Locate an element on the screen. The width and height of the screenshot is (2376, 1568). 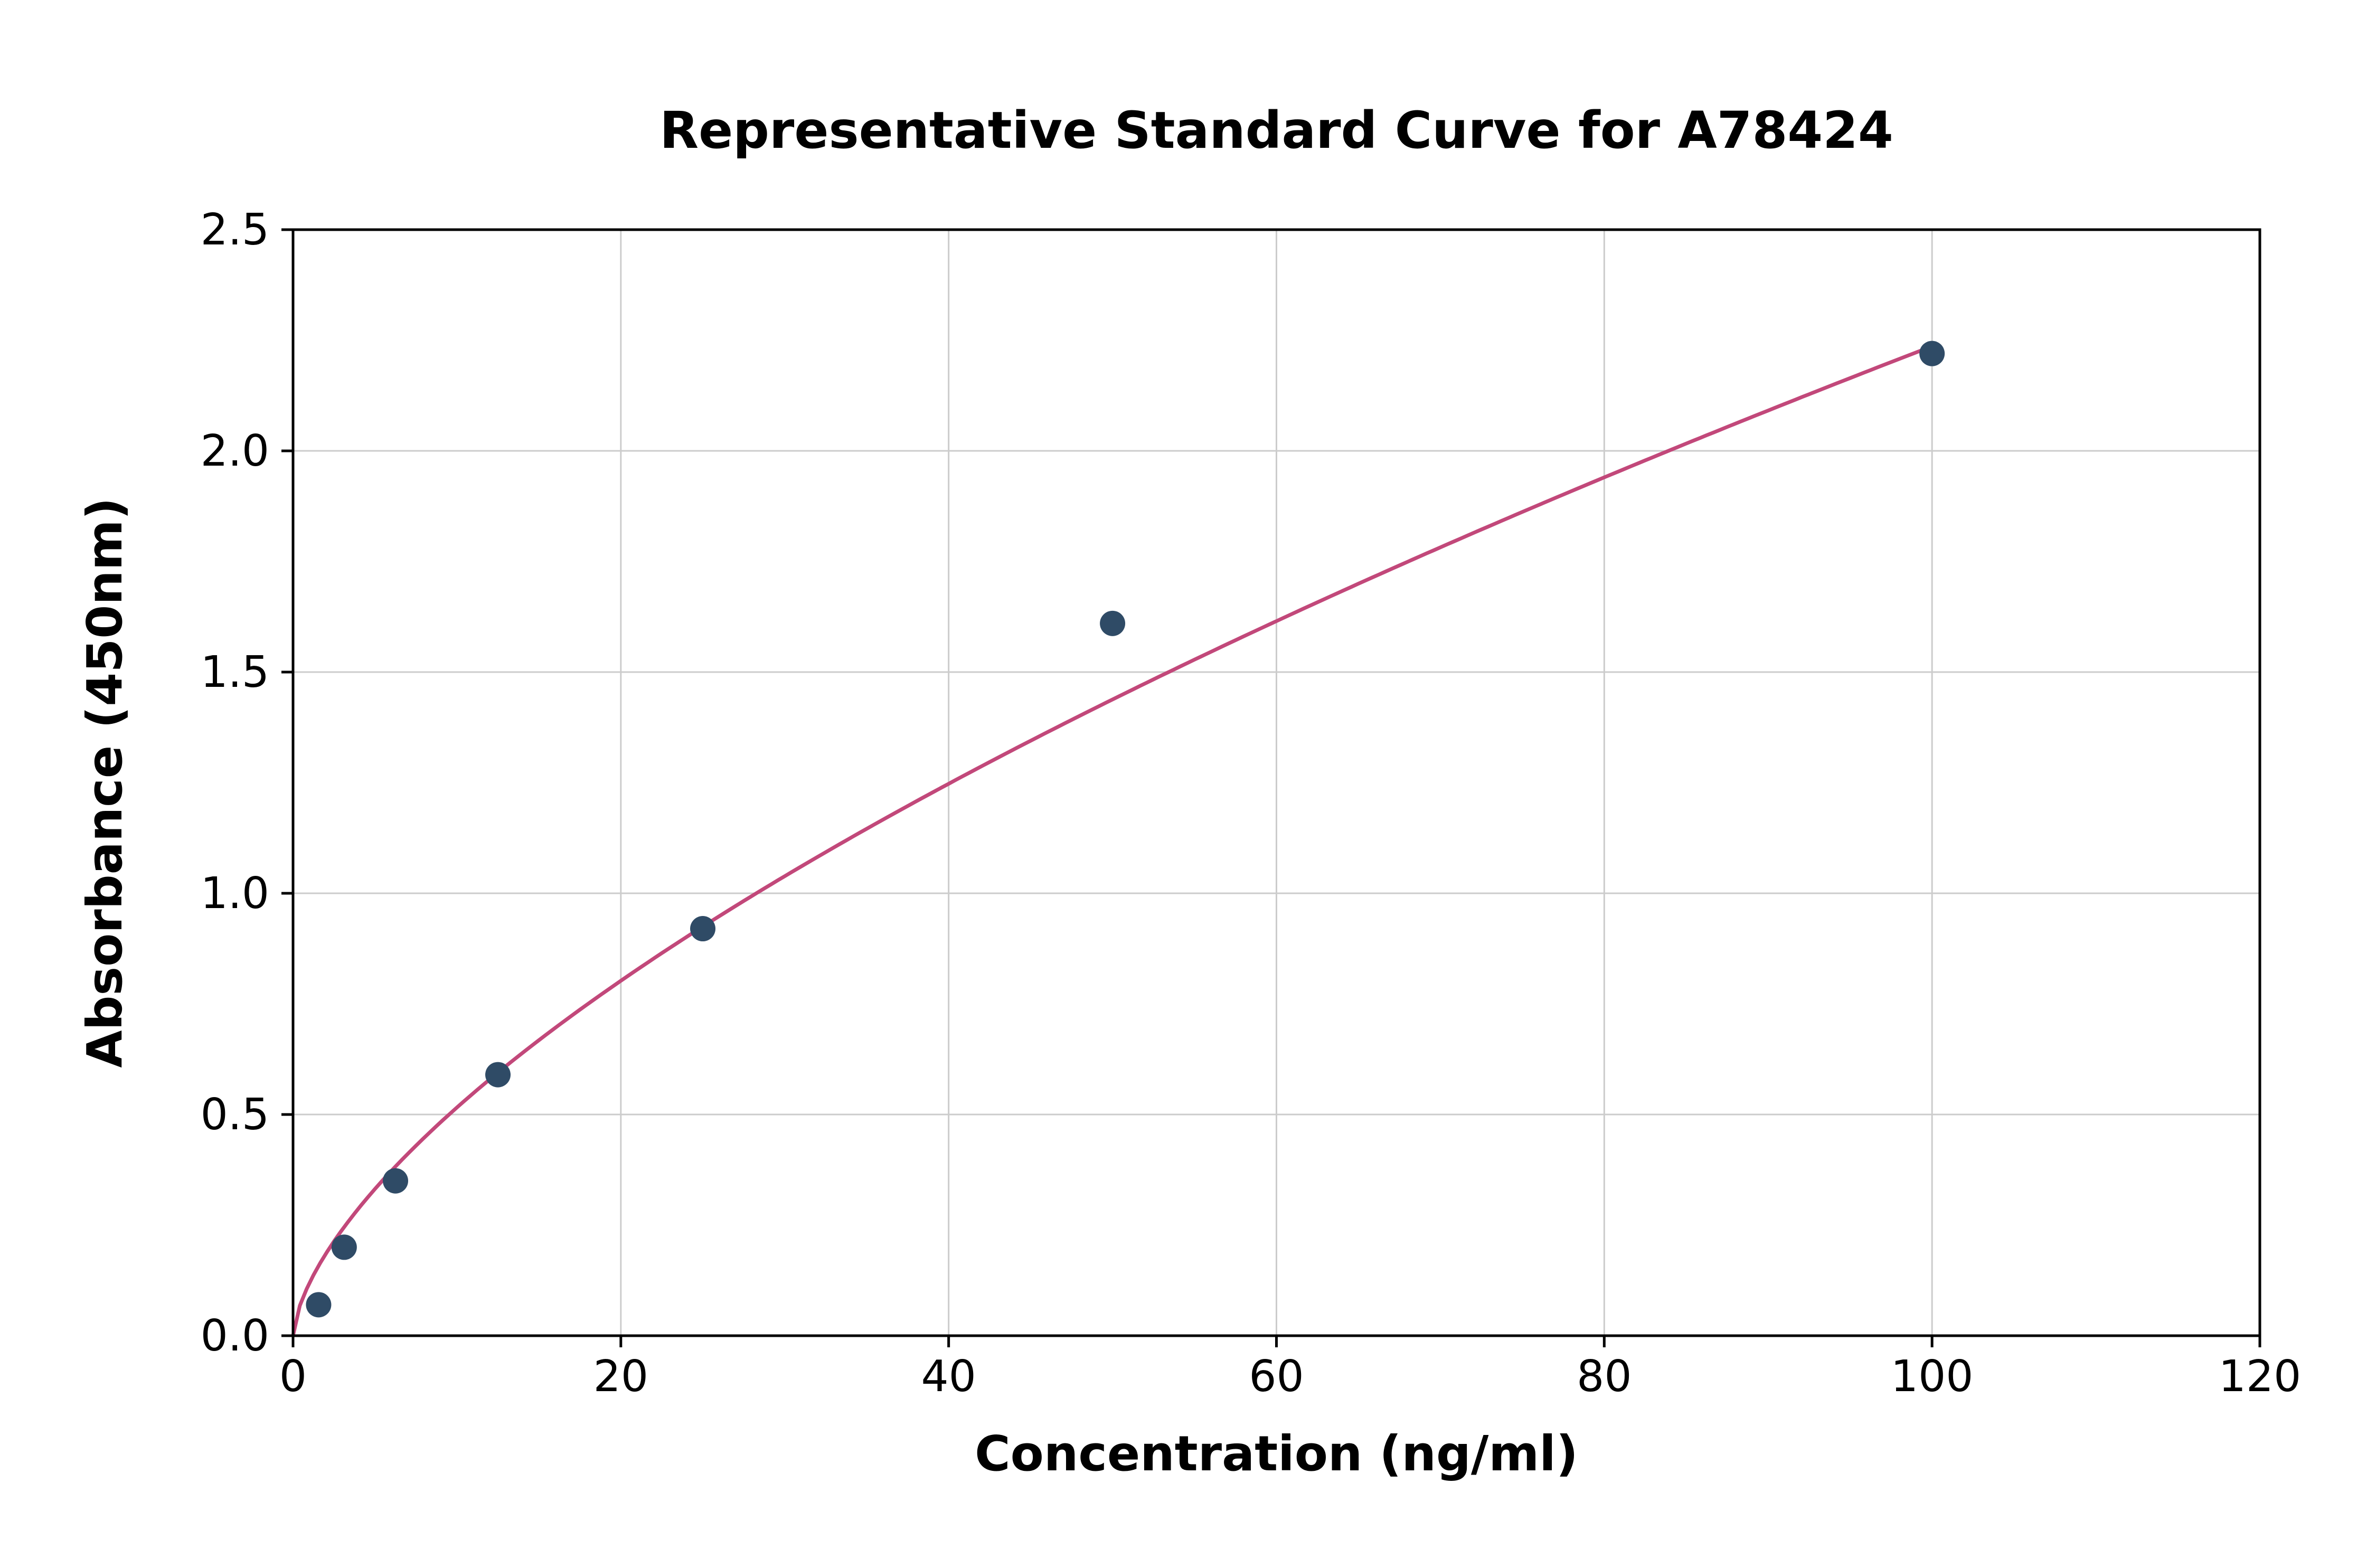
y-tick-label: 1.5 is located at coordinates (235, 672).